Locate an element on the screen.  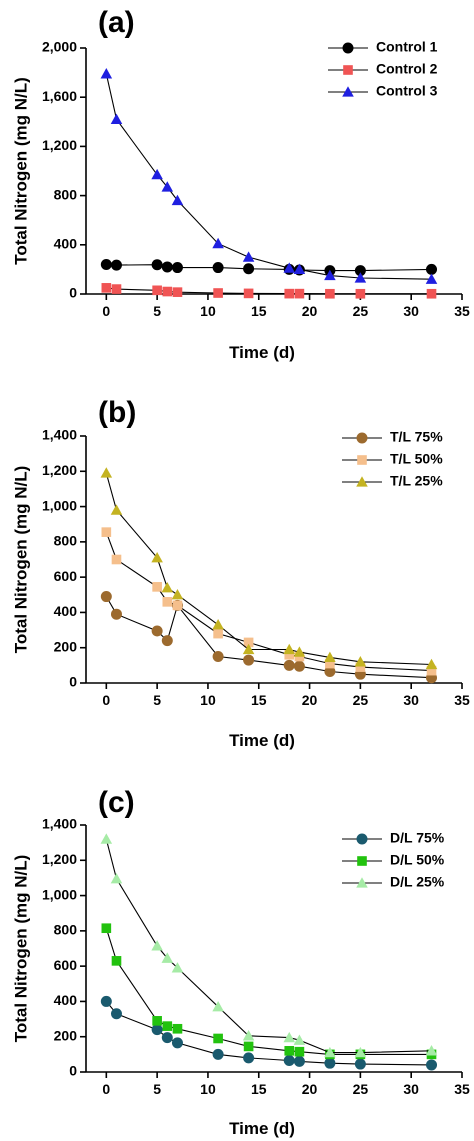
y-tick-label: 2,000 is located at coordinates (59, 47).